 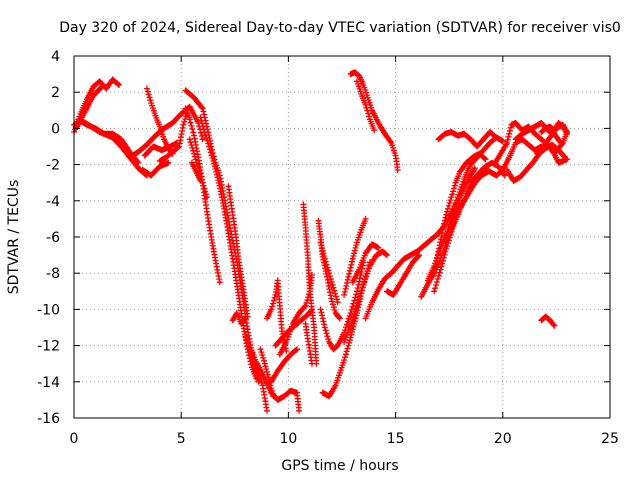 I want to click on x-tick-label: 10, so click(x=288, y=439).